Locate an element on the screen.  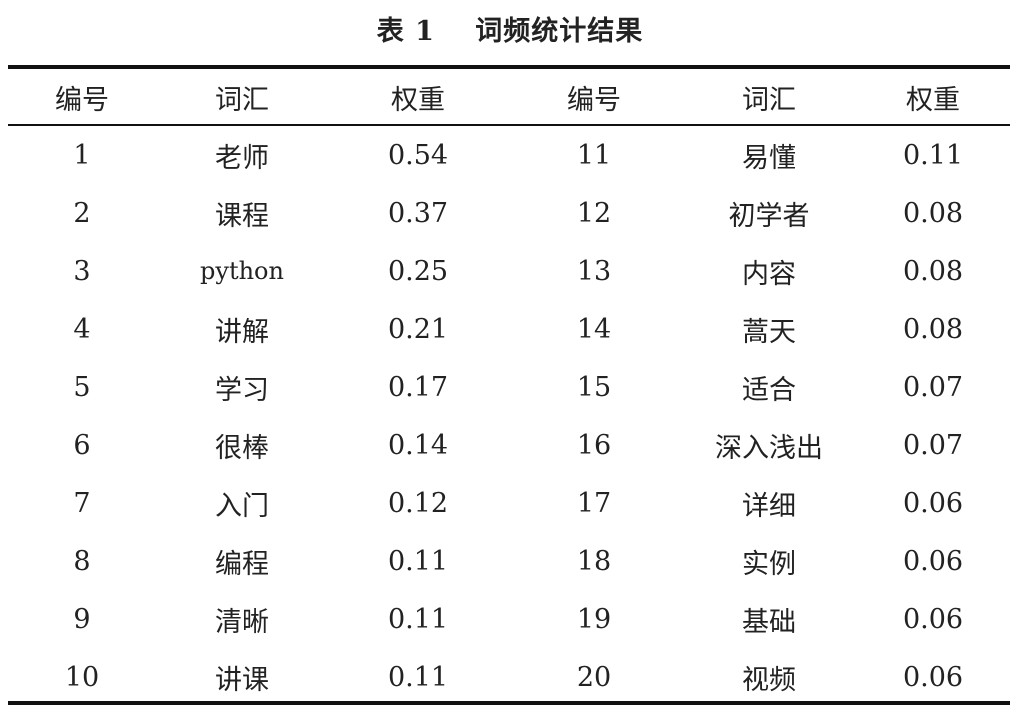
cell-weight-left: 0.12 is located at coordinates (418, 503).